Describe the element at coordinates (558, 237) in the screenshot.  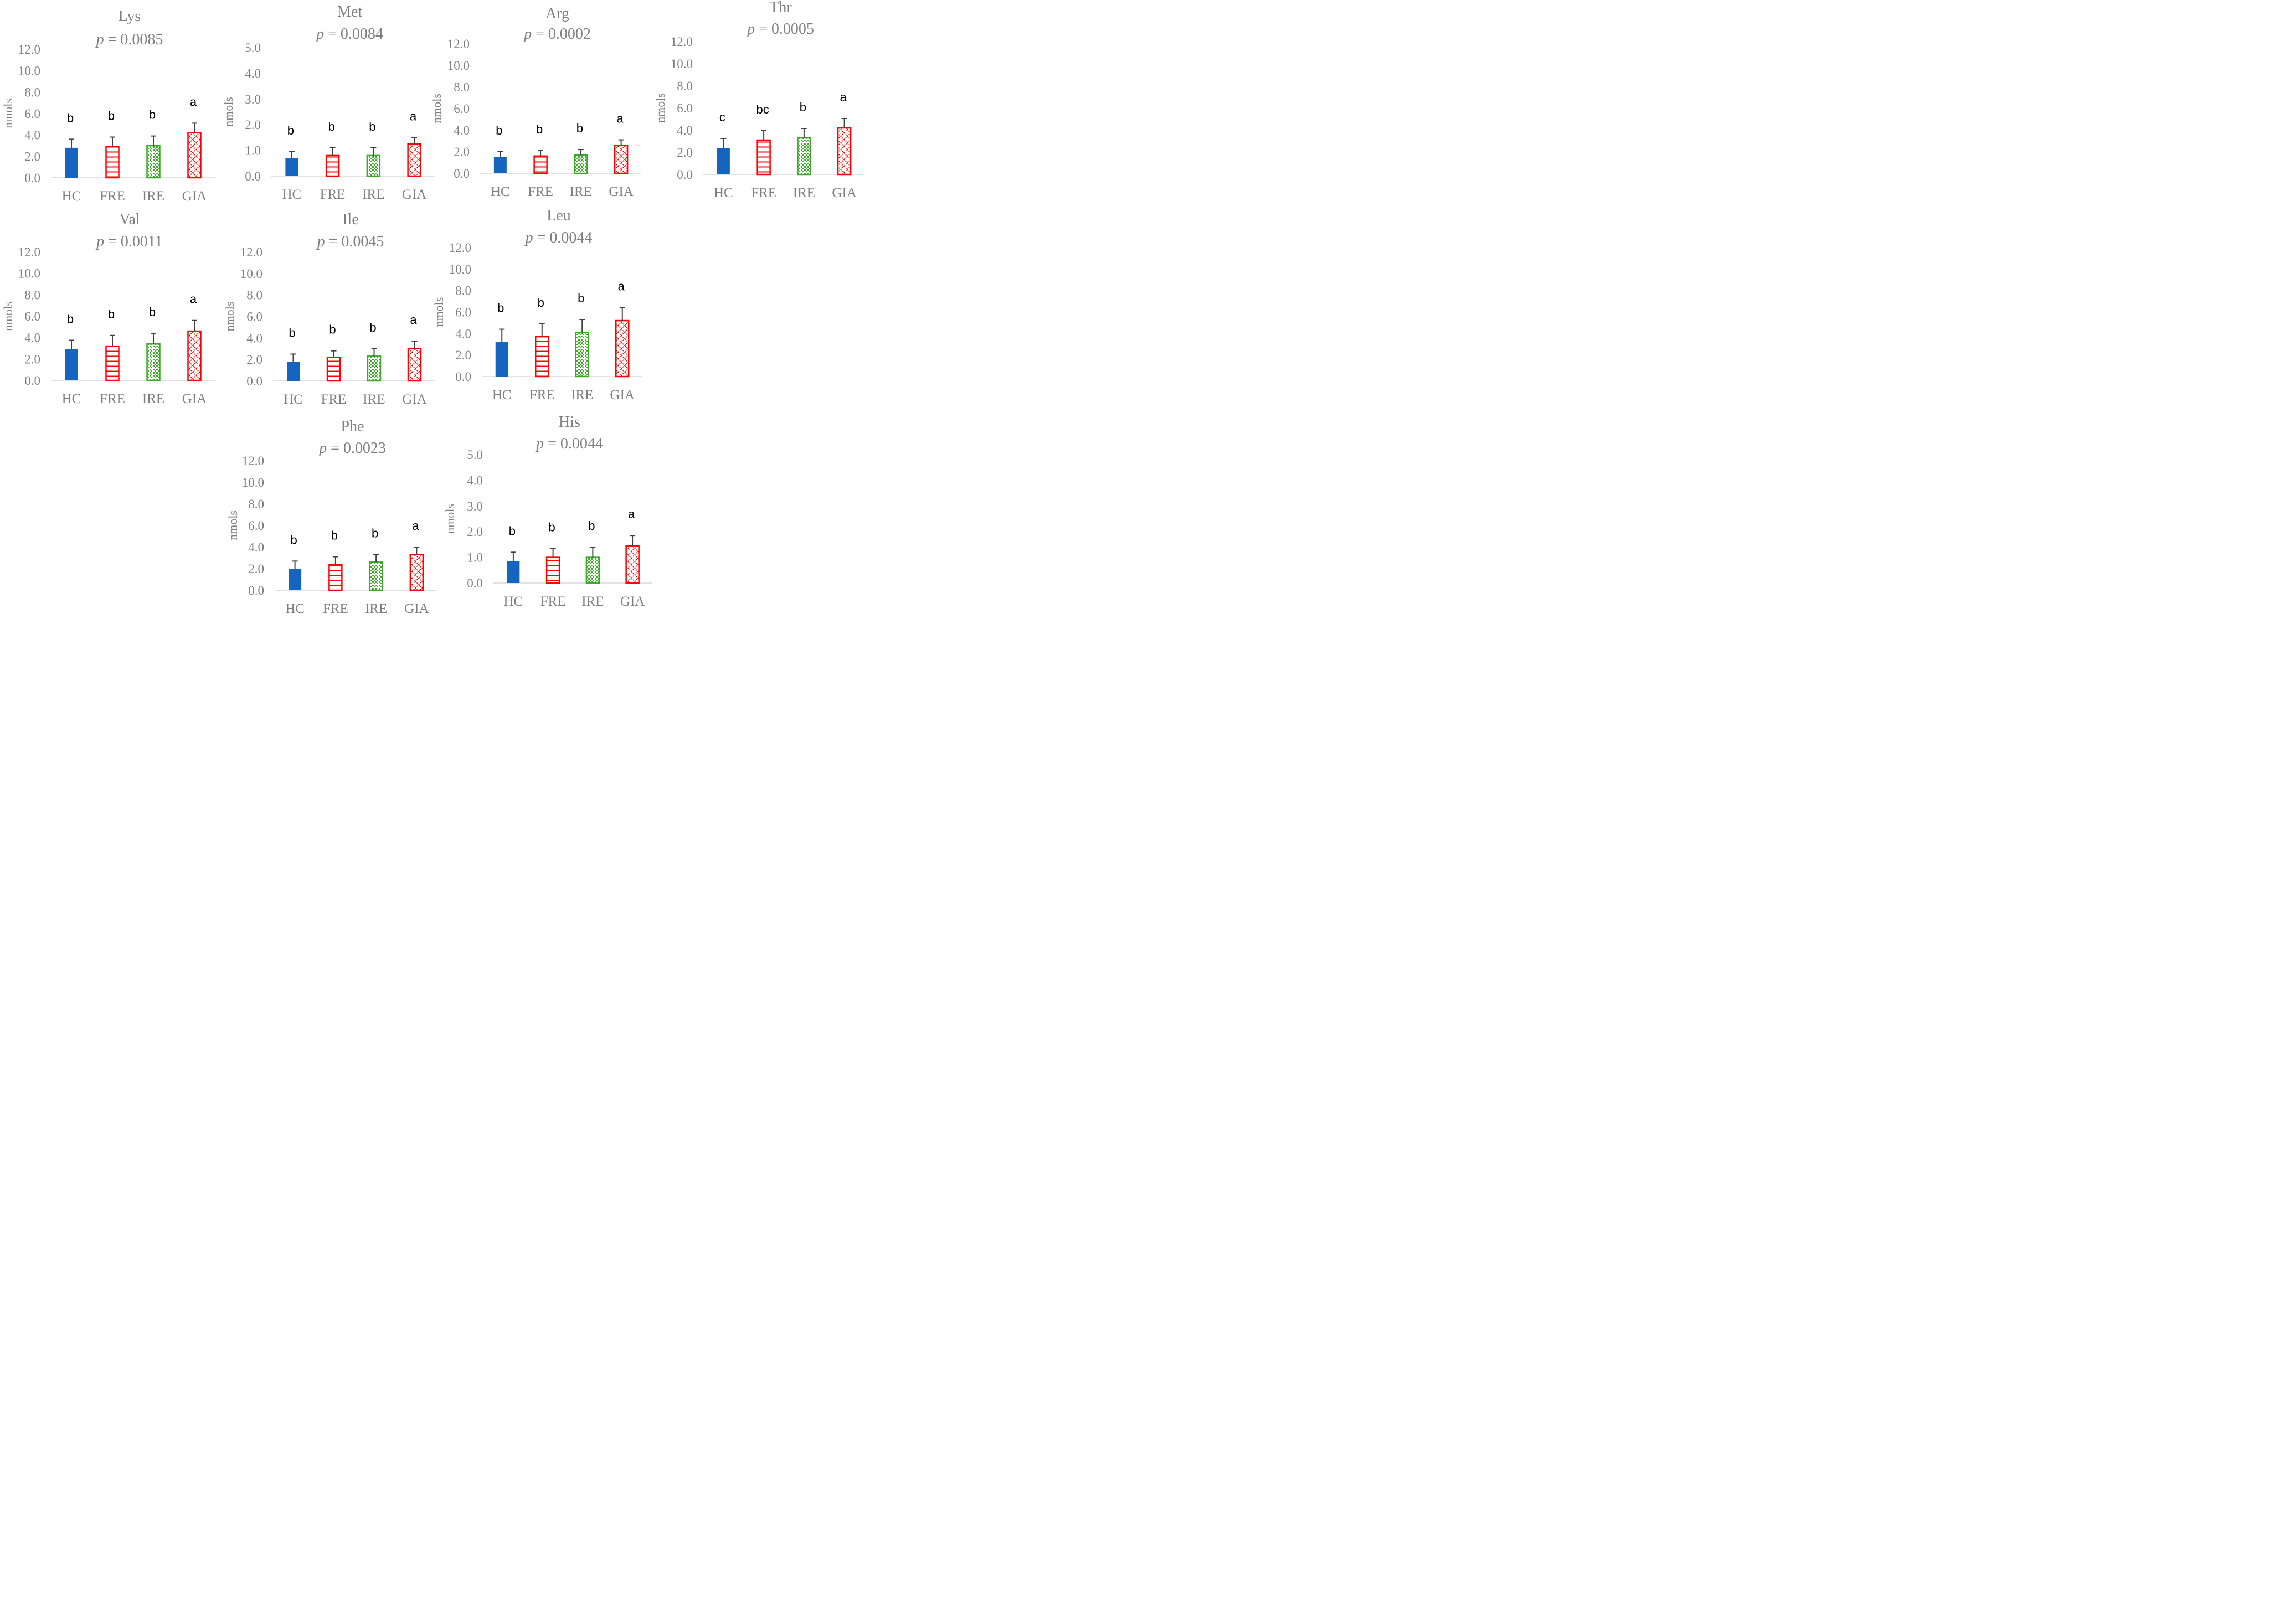
I see `p-value-label: p = 0.0044` at that location.